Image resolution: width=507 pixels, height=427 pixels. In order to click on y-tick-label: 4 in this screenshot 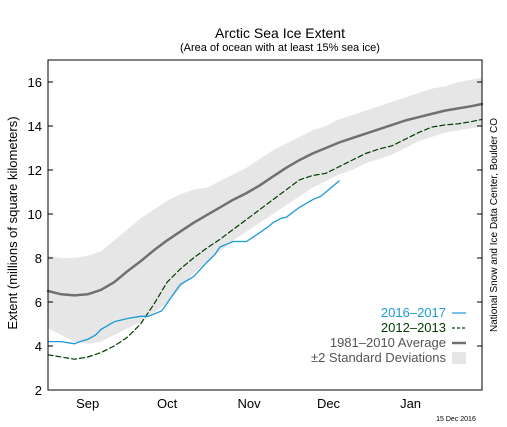, I will do `click(38, 346)`.